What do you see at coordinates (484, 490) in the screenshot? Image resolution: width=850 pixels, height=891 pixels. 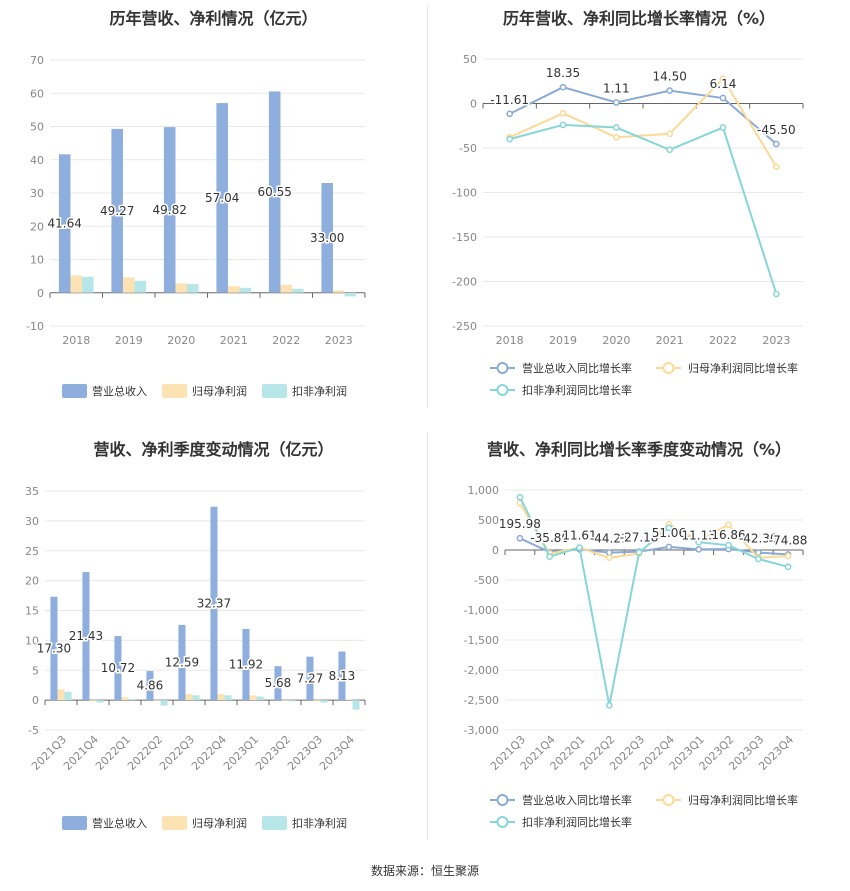 I see `y-tick-label: 1,000` at bounding box center [484, 490].